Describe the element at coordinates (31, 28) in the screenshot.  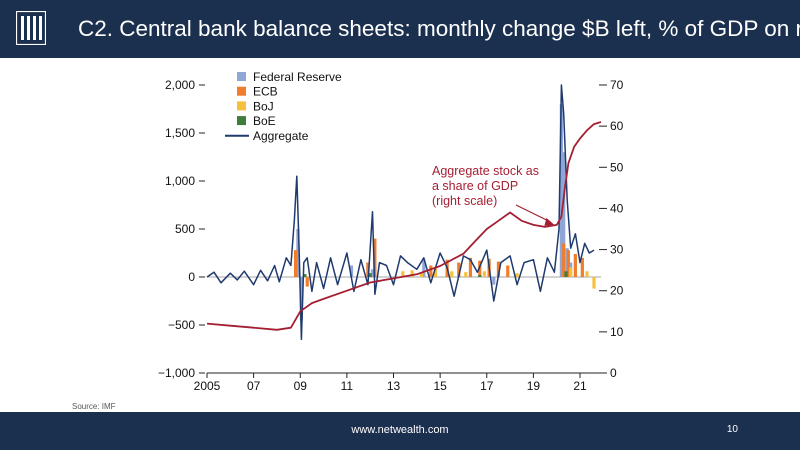
I see `netwealth-logo-icon` at that location.